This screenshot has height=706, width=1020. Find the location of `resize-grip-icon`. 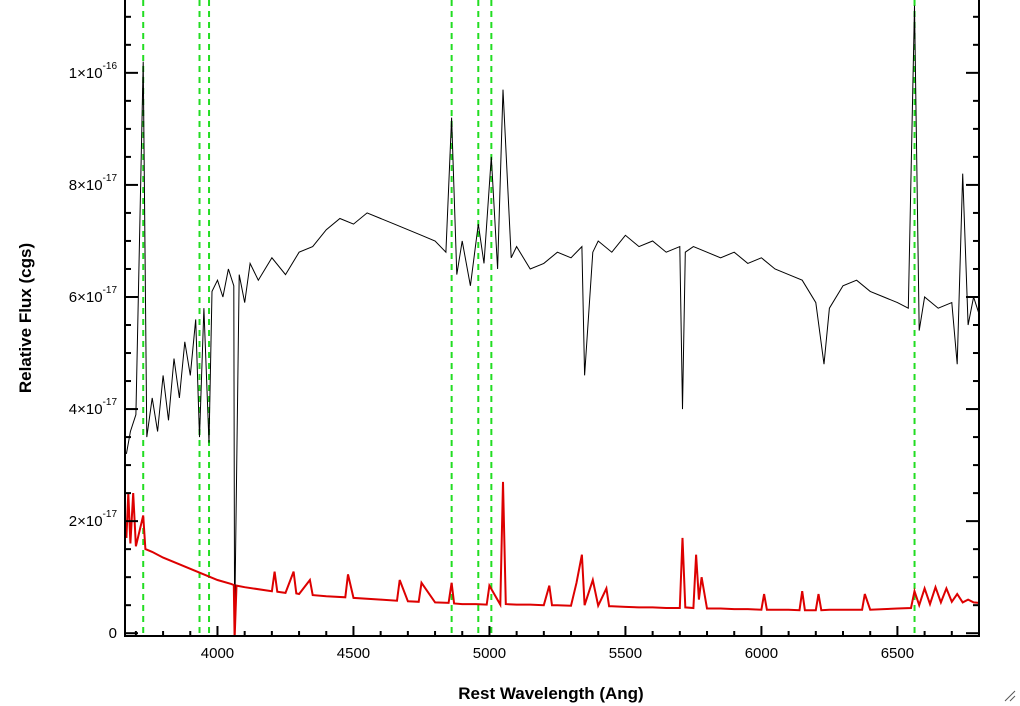

resize-grip-icon is located at coordinates (1010, 696).